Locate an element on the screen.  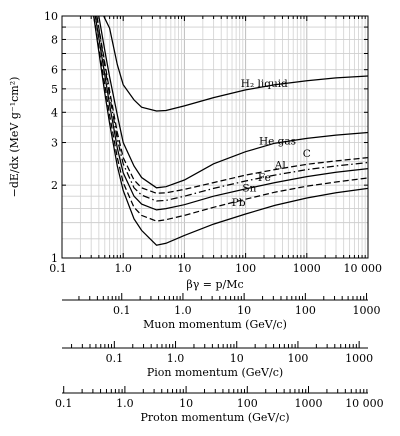
y-tick-label: 6 is located at coordinates (54, 70).